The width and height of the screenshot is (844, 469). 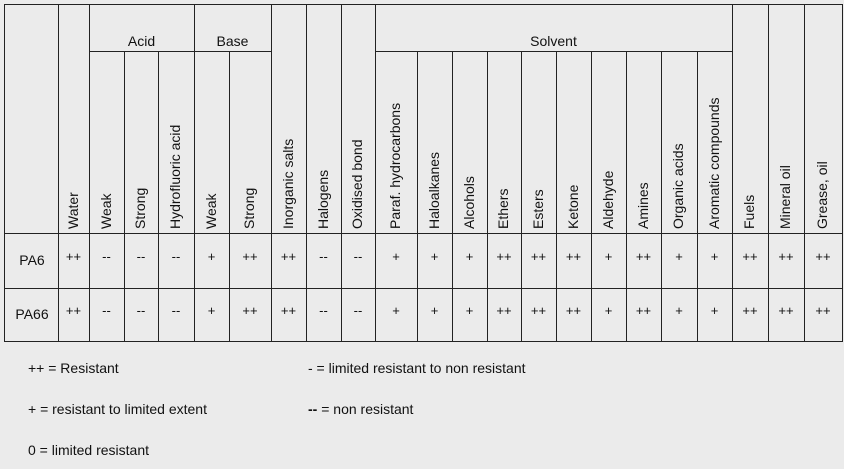 I want to click on column-header-0: Water, so click(x=72, y=210).